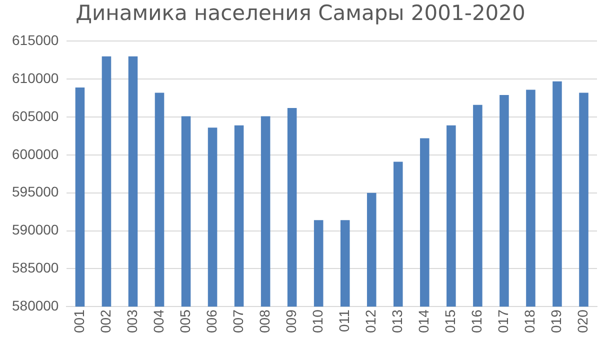 This screenshot has width=607, height=340. Describe the element at coordinates (397, 321) in the screenshot. I see `x-tick-label: 013` at that location.